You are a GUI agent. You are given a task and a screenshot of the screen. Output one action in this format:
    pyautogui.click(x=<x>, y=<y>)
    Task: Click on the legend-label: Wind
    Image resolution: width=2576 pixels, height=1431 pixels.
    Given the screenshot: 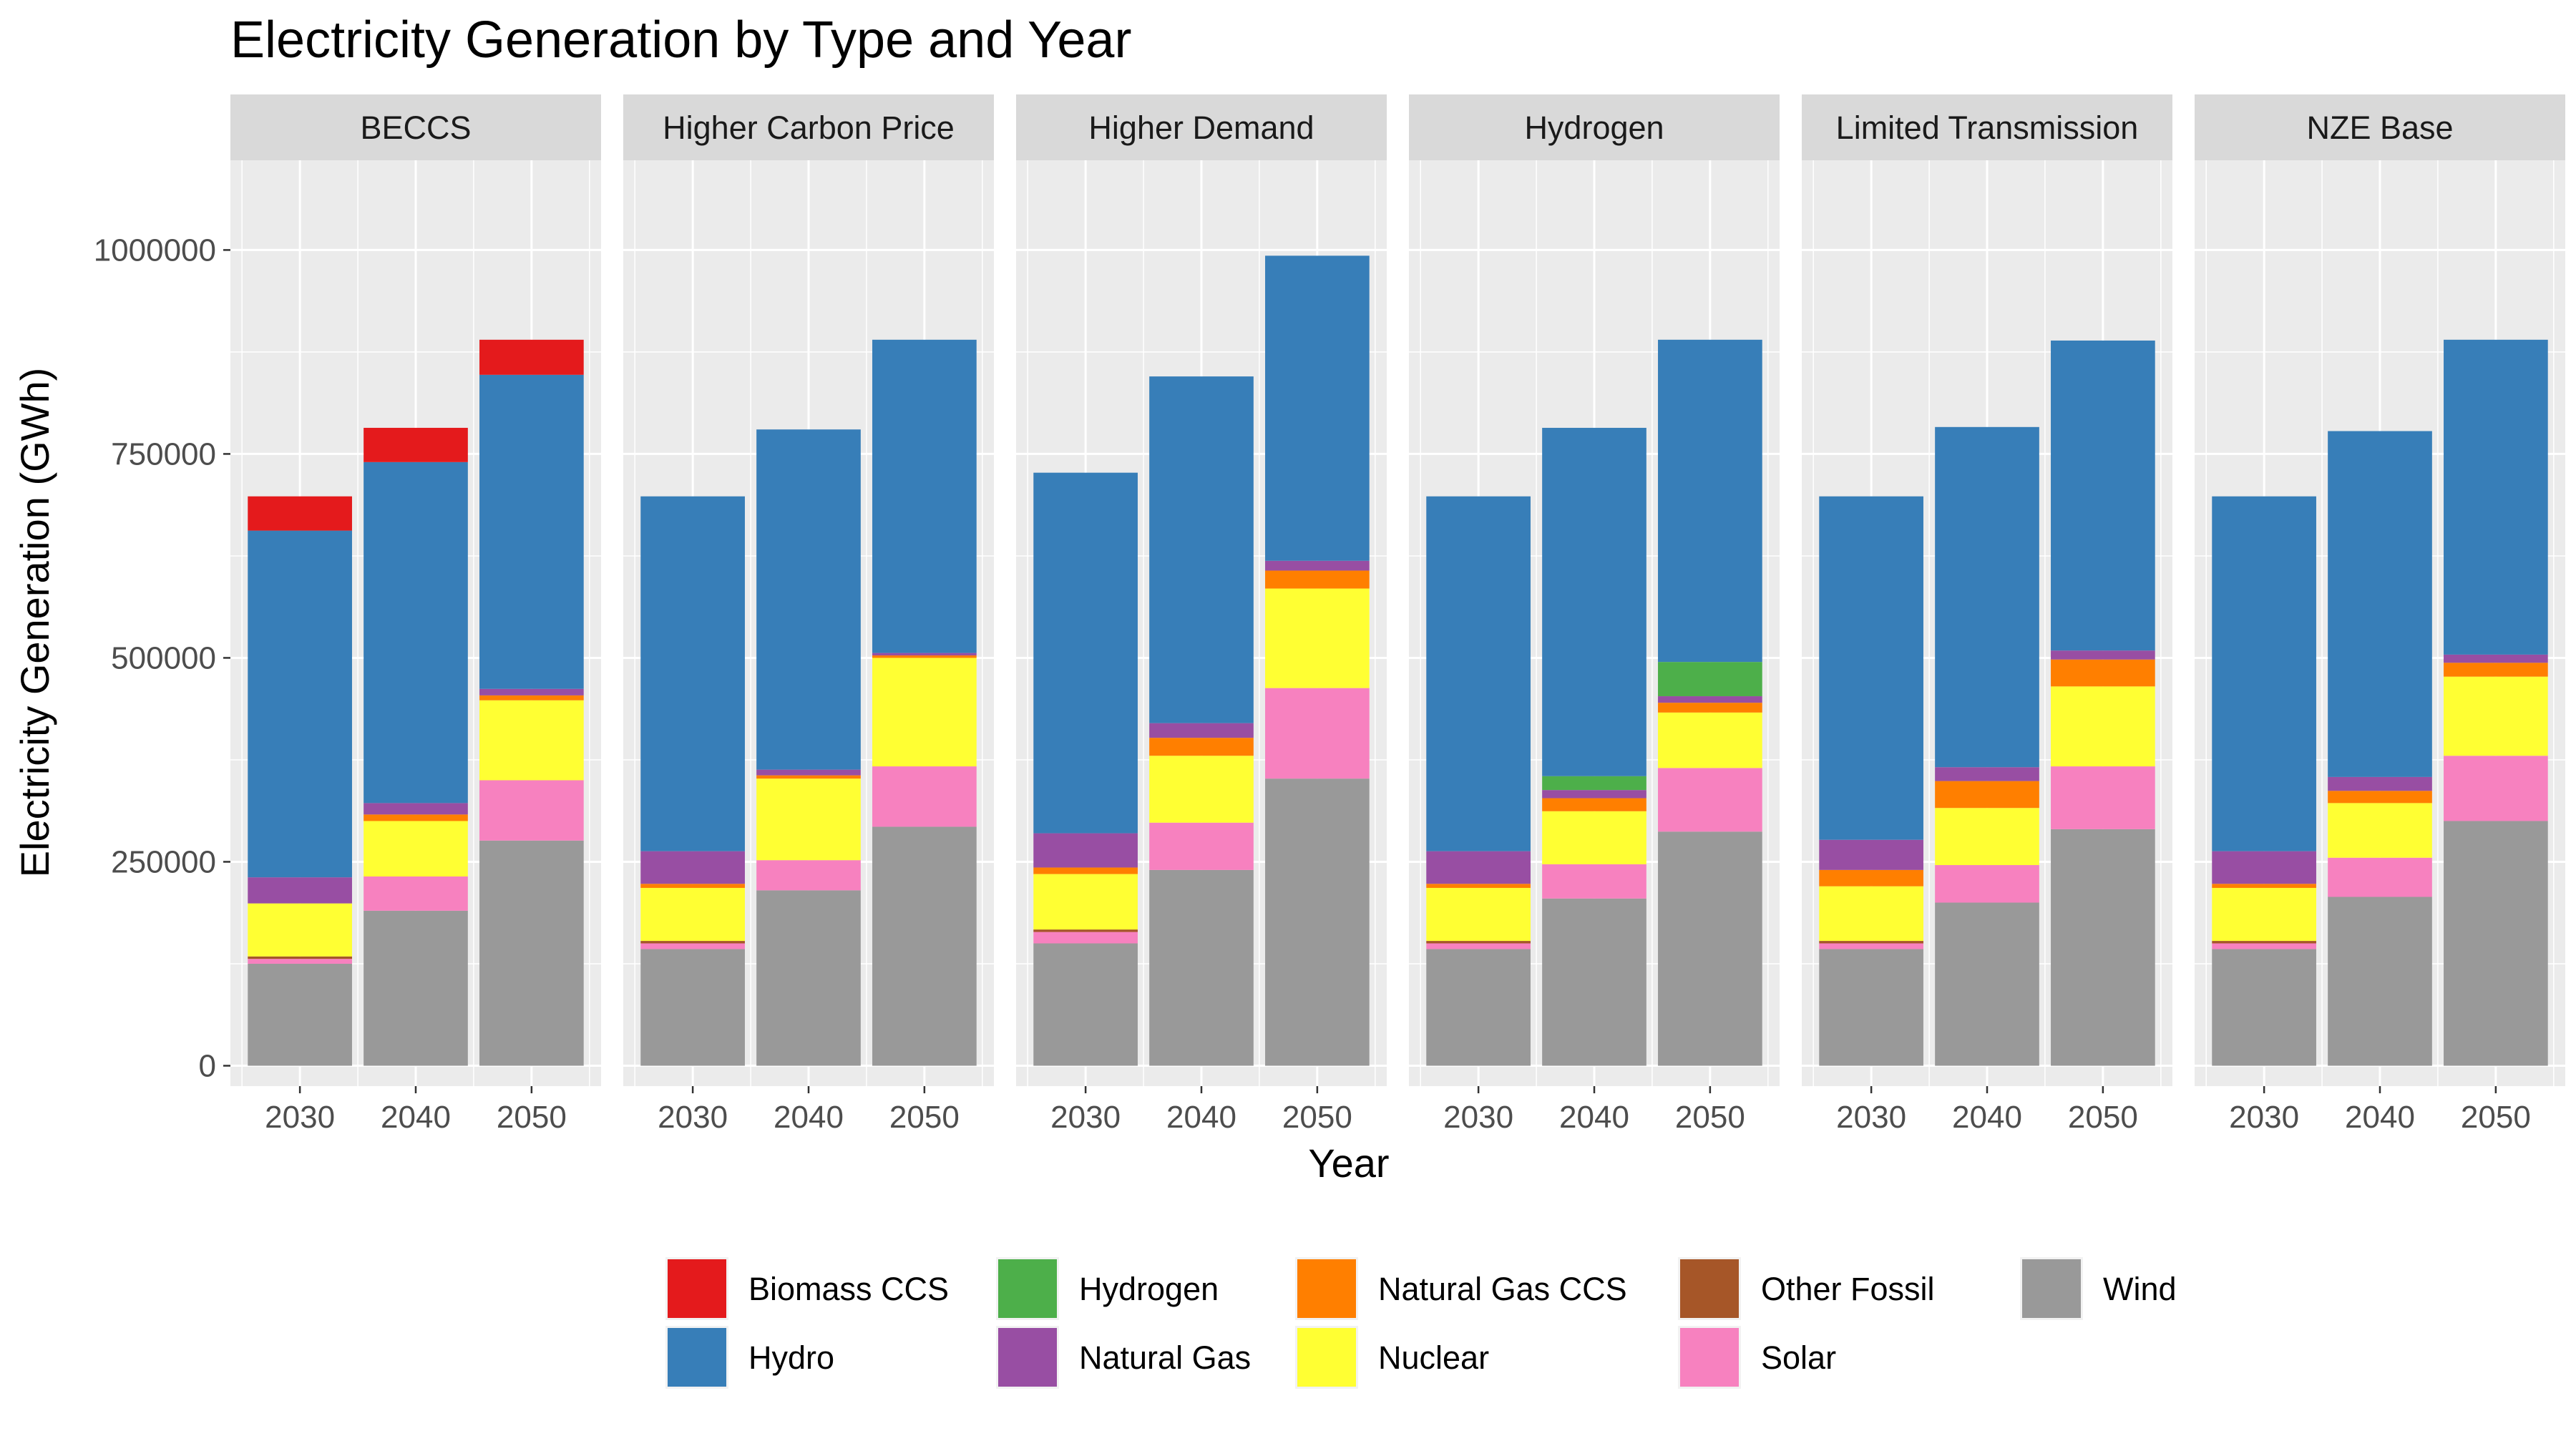 What is the action you would take?
    pyautogui.click(x=2140, y=1289)
    